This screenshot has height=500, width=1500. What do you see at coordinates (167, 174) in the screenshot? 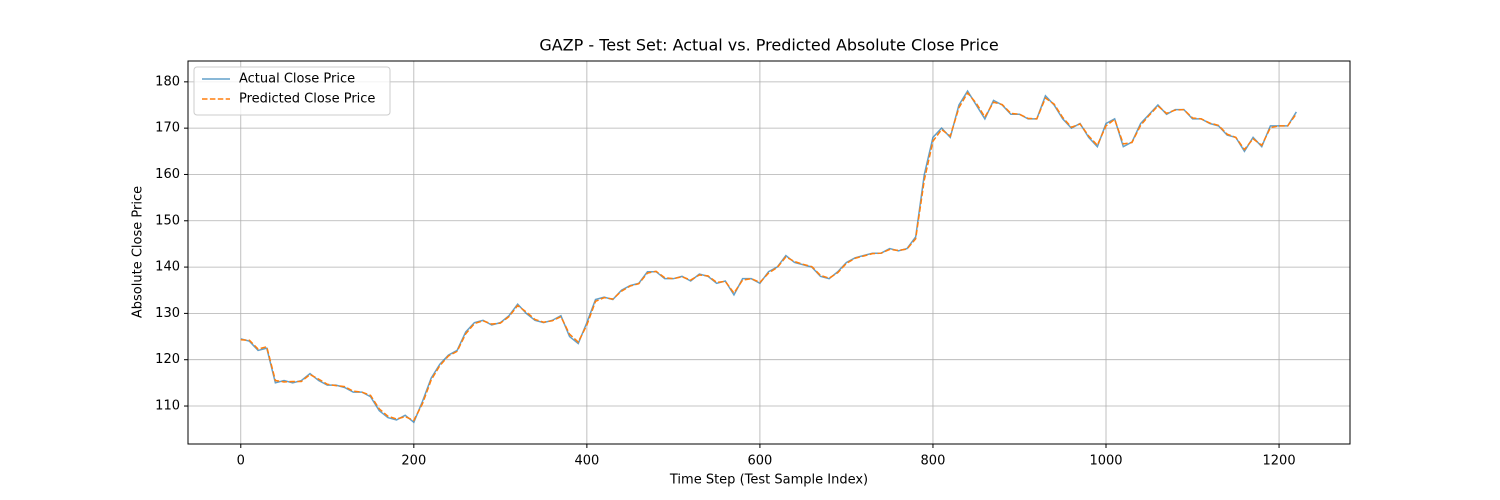
I see `y-tick-label: 160` at bounding box center [167, 174].